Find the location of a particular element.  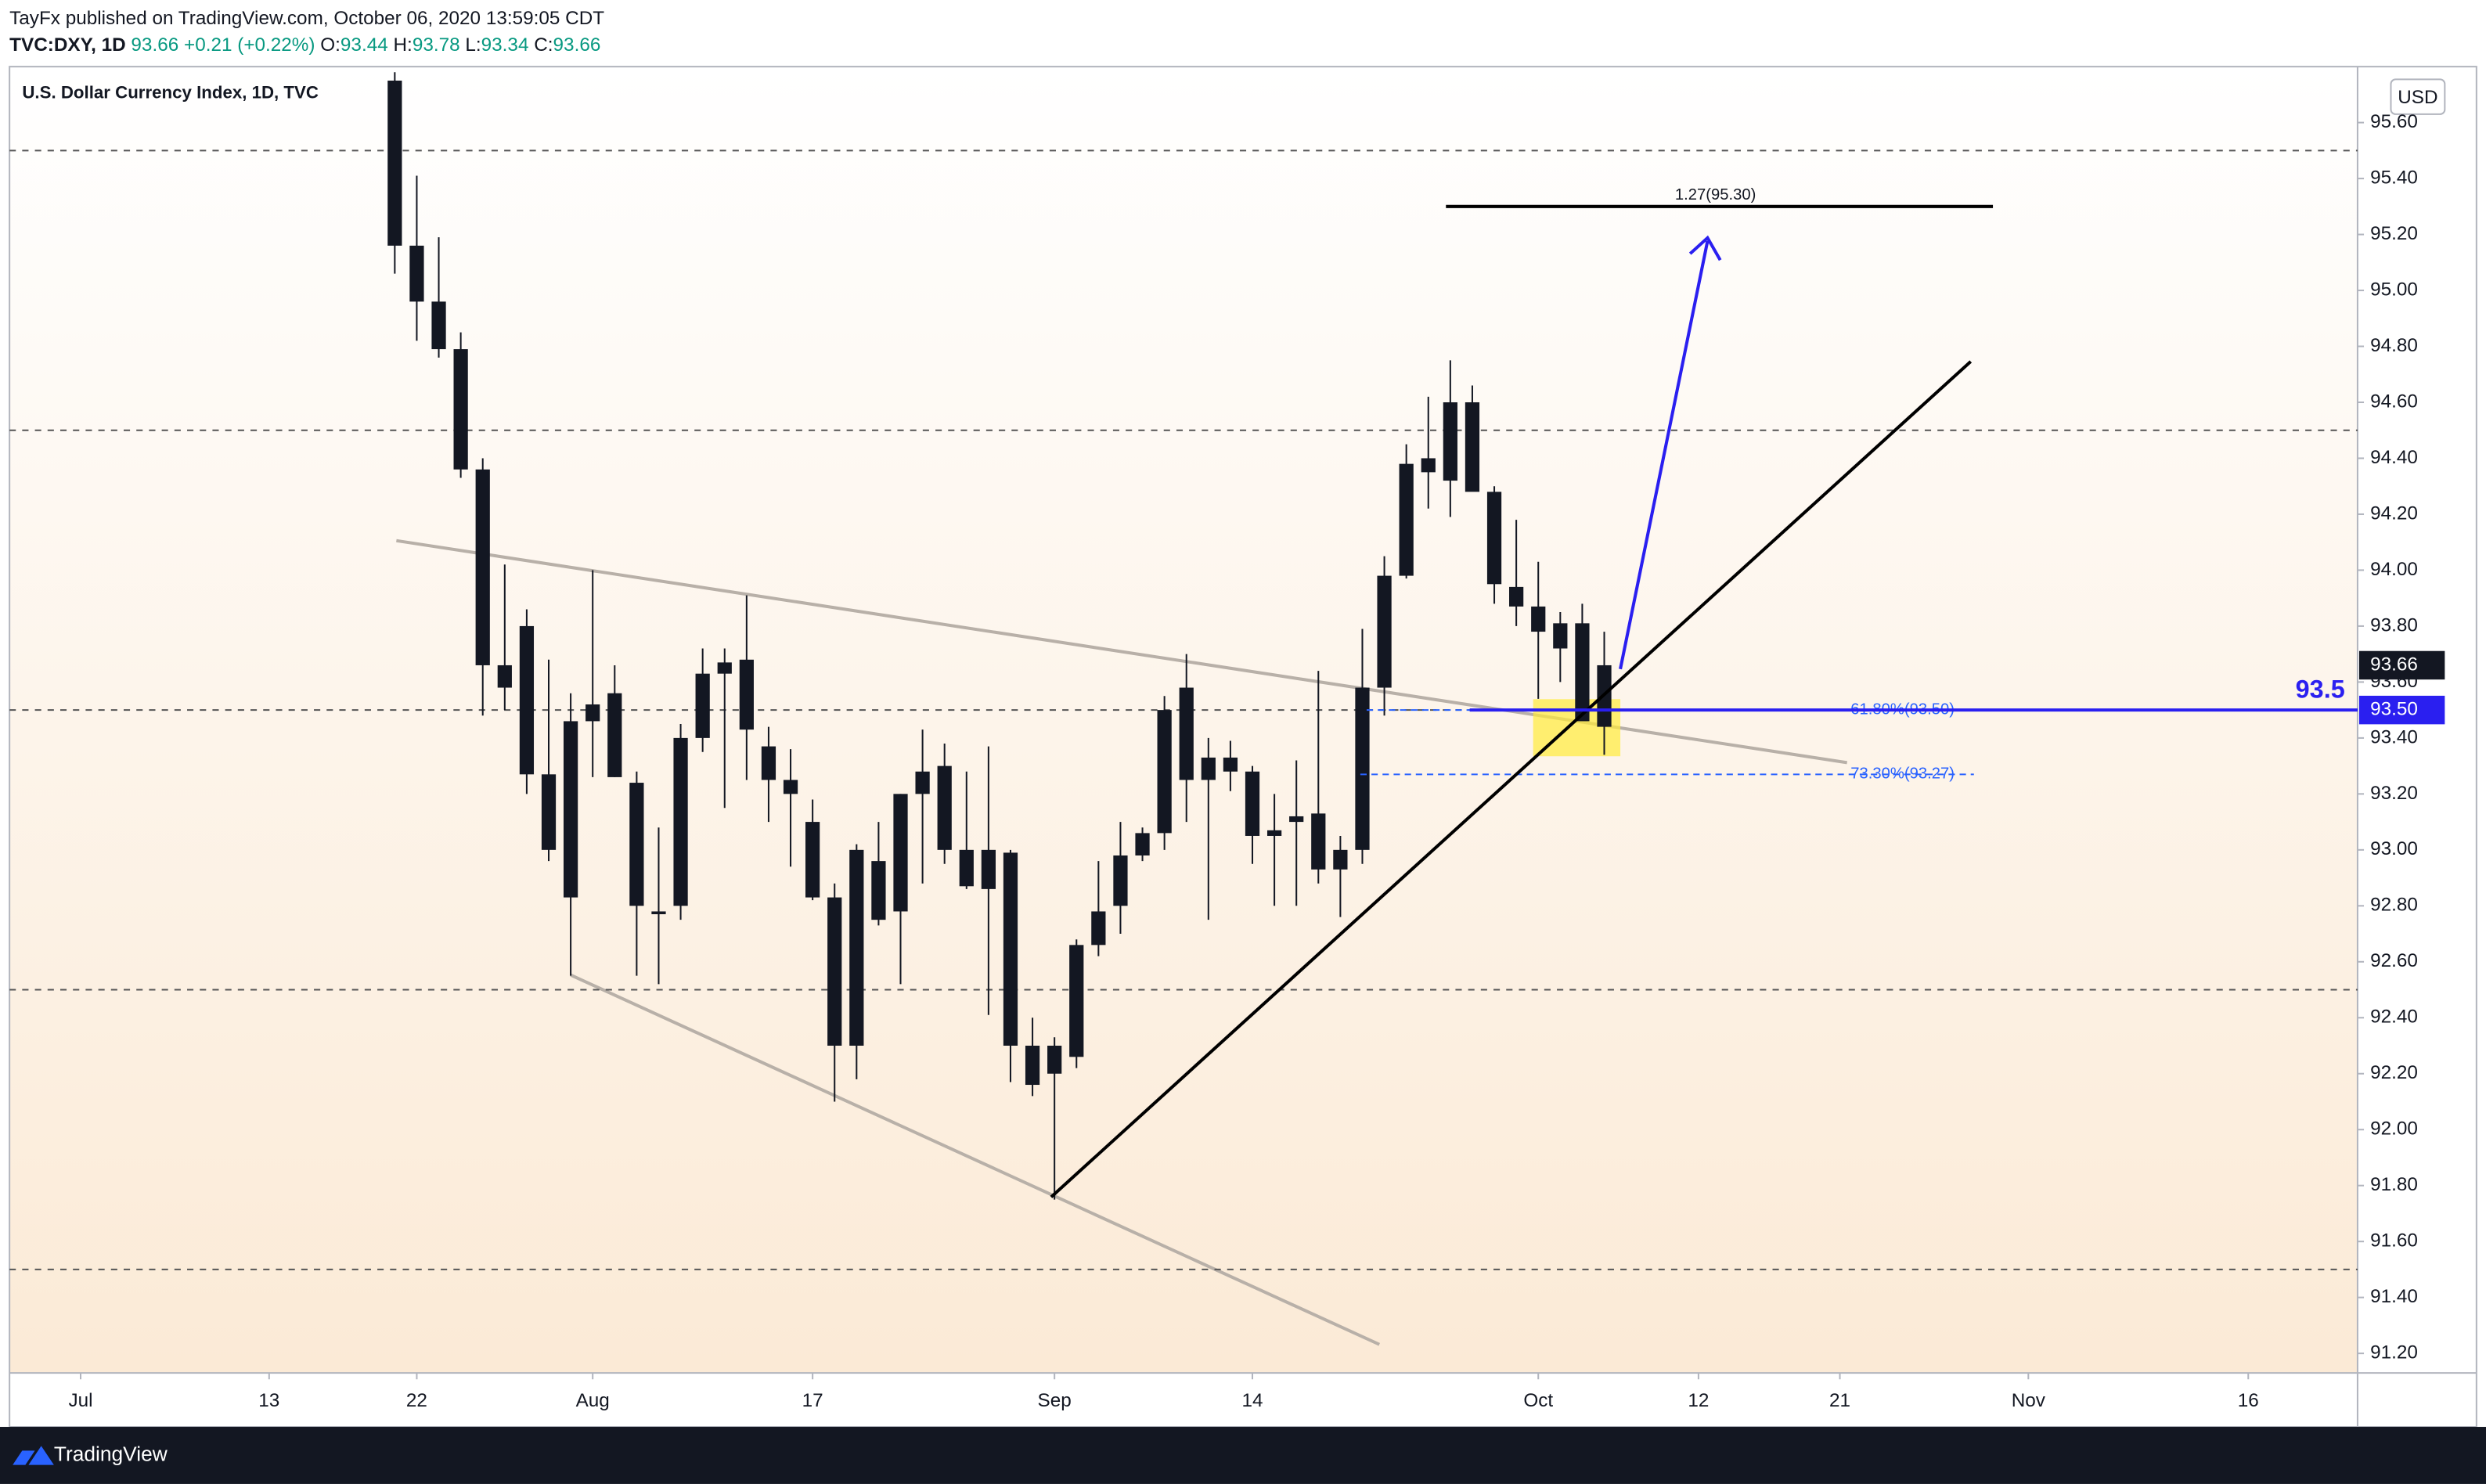

symbol: TVC:DXY, 1D is located at coordinates (67, 45).